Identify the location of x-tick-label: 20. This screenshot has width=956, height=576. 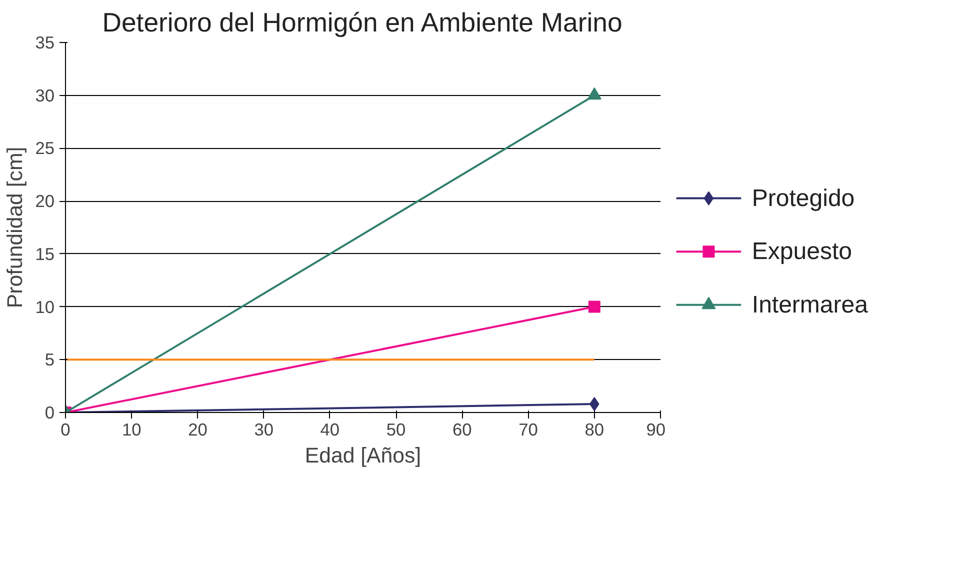
(198, 430).